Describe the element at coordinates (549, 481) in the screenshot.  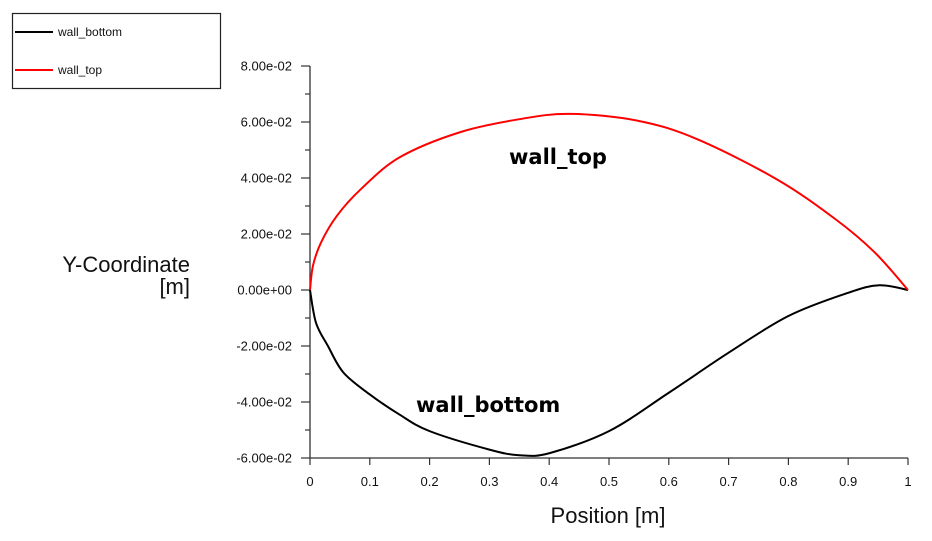
I see `x-tick-label: 0.4` at that location.